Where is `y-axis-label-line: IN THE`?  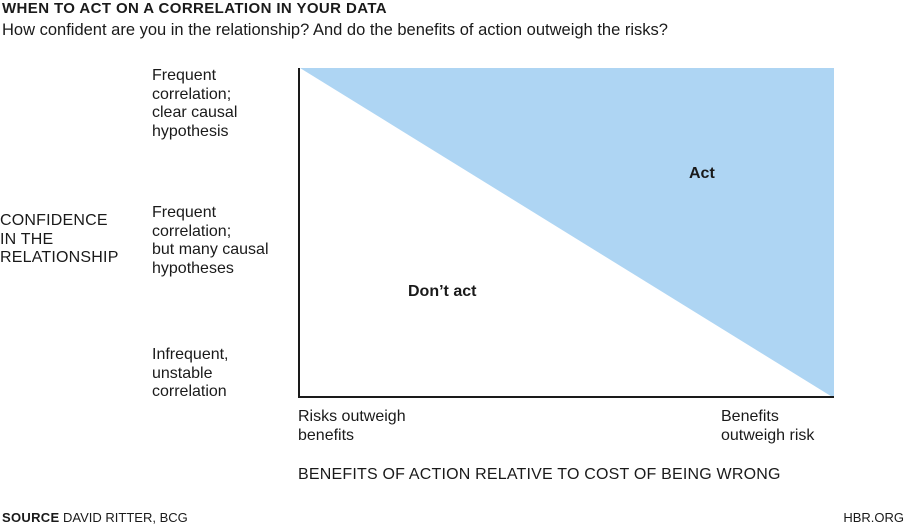 y-axis-label-line: IN THE is located at coordinates (27, 239).